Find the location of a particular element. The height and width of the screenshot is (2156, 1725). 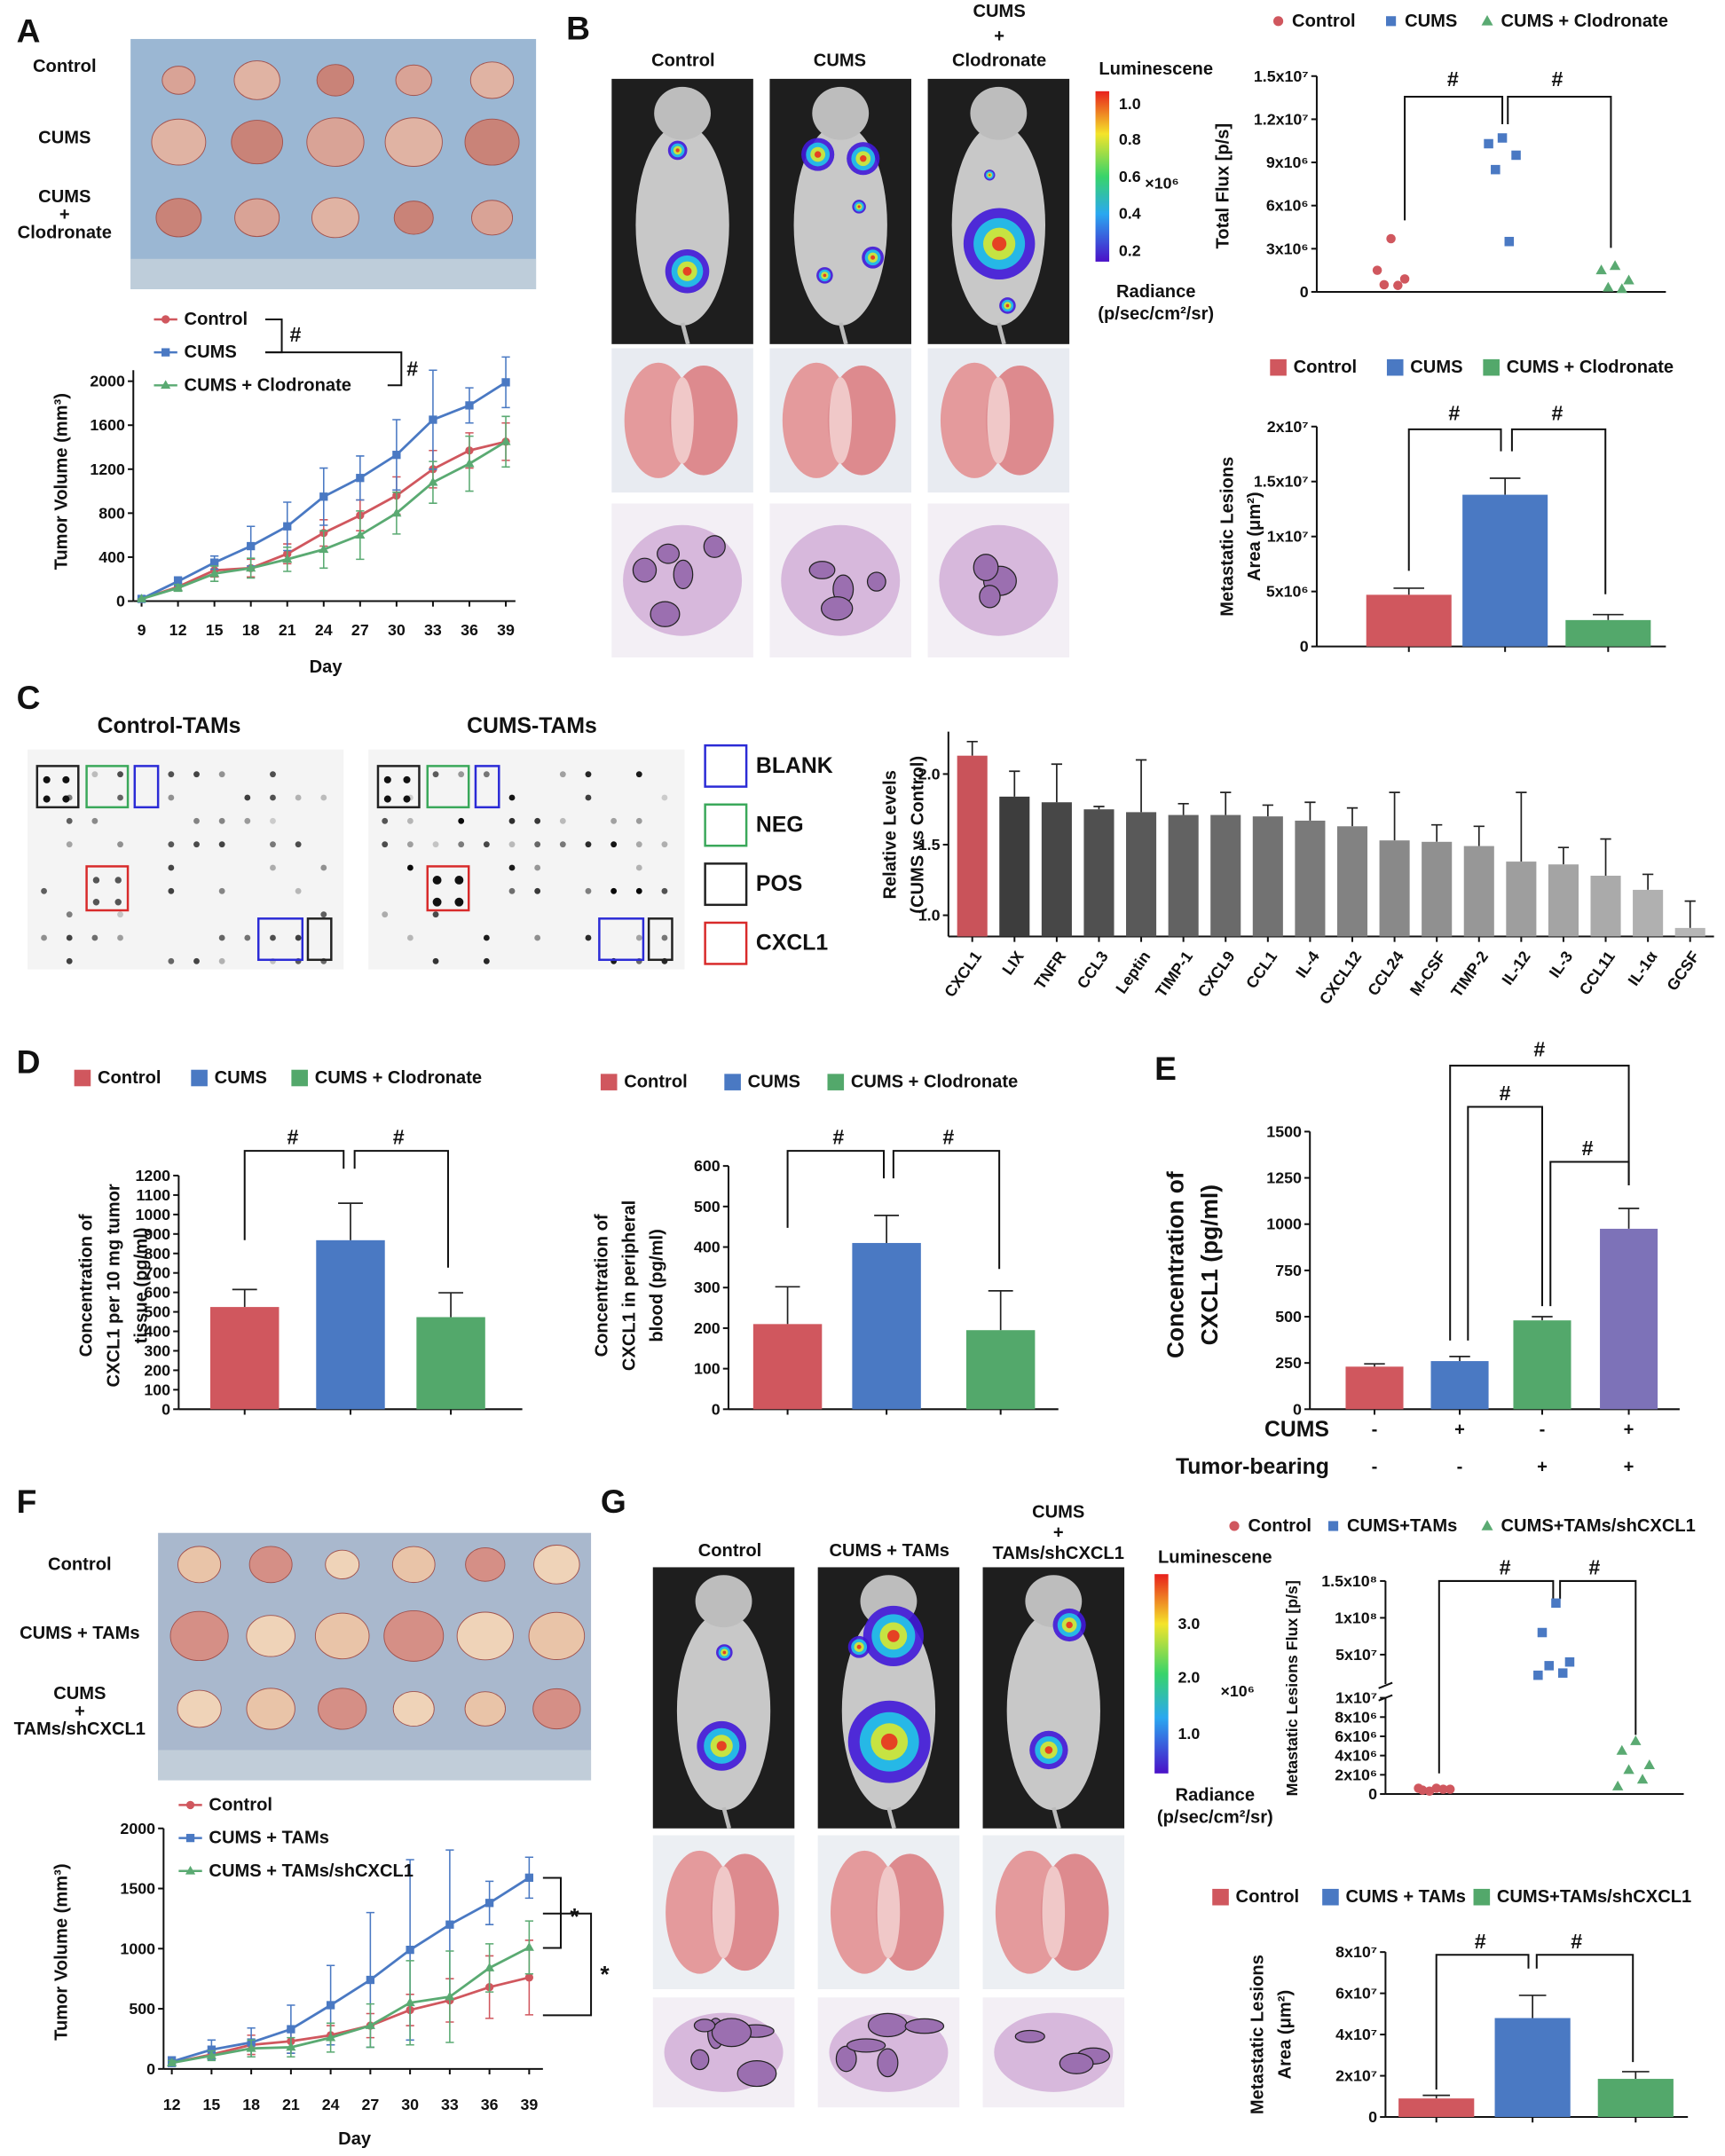

y-tick-label: 800 is located at coordinates (157, 1254).